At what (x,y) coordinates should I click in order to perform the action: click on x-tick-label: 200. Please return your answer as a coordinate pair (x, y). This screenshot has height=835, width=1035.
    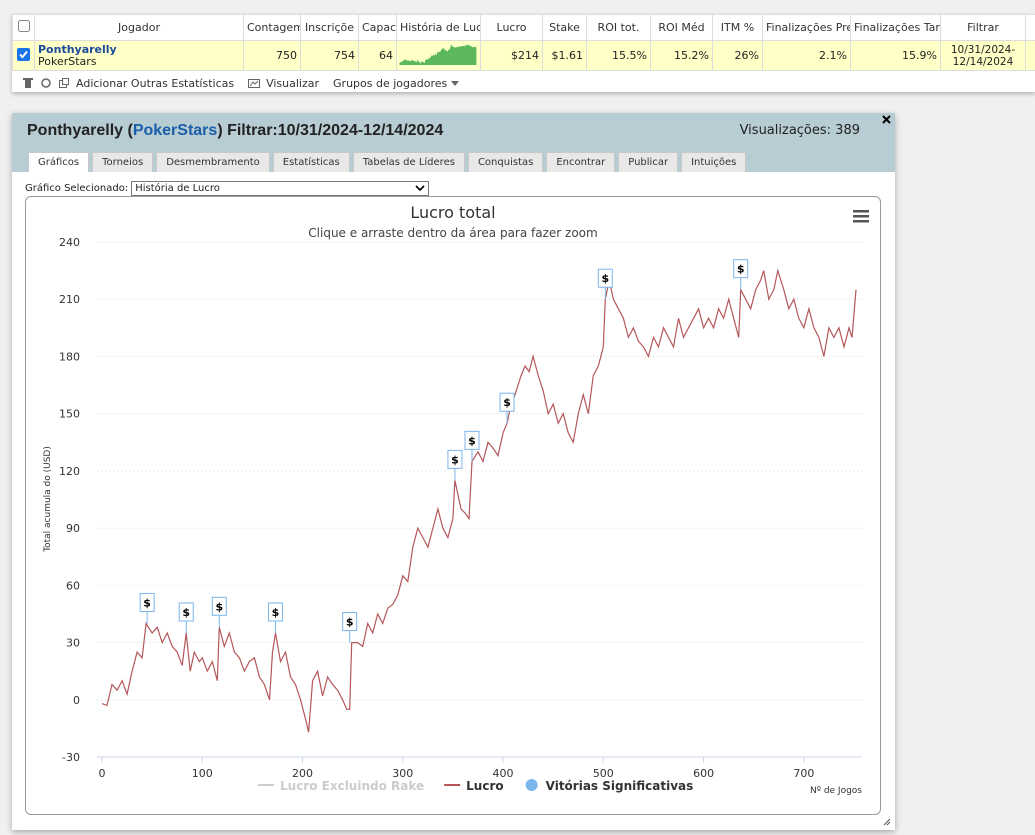
    Looking at the image, I should click on (302, 773).